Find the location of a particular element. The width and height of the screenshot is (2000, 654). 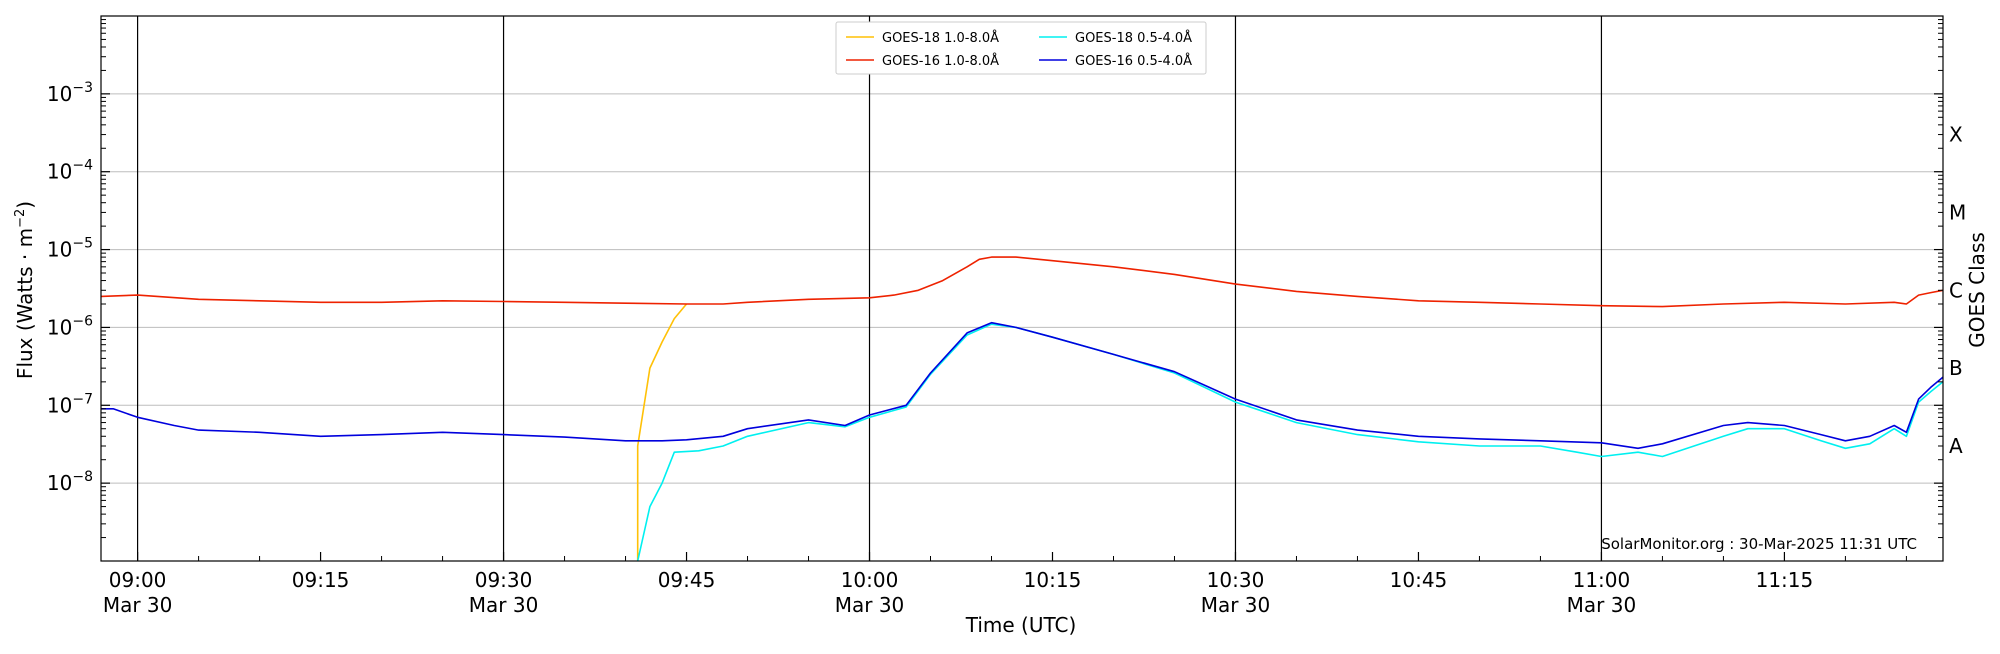

y-tick-label: 10⁻⁸ is located at coordinates (70, 482).